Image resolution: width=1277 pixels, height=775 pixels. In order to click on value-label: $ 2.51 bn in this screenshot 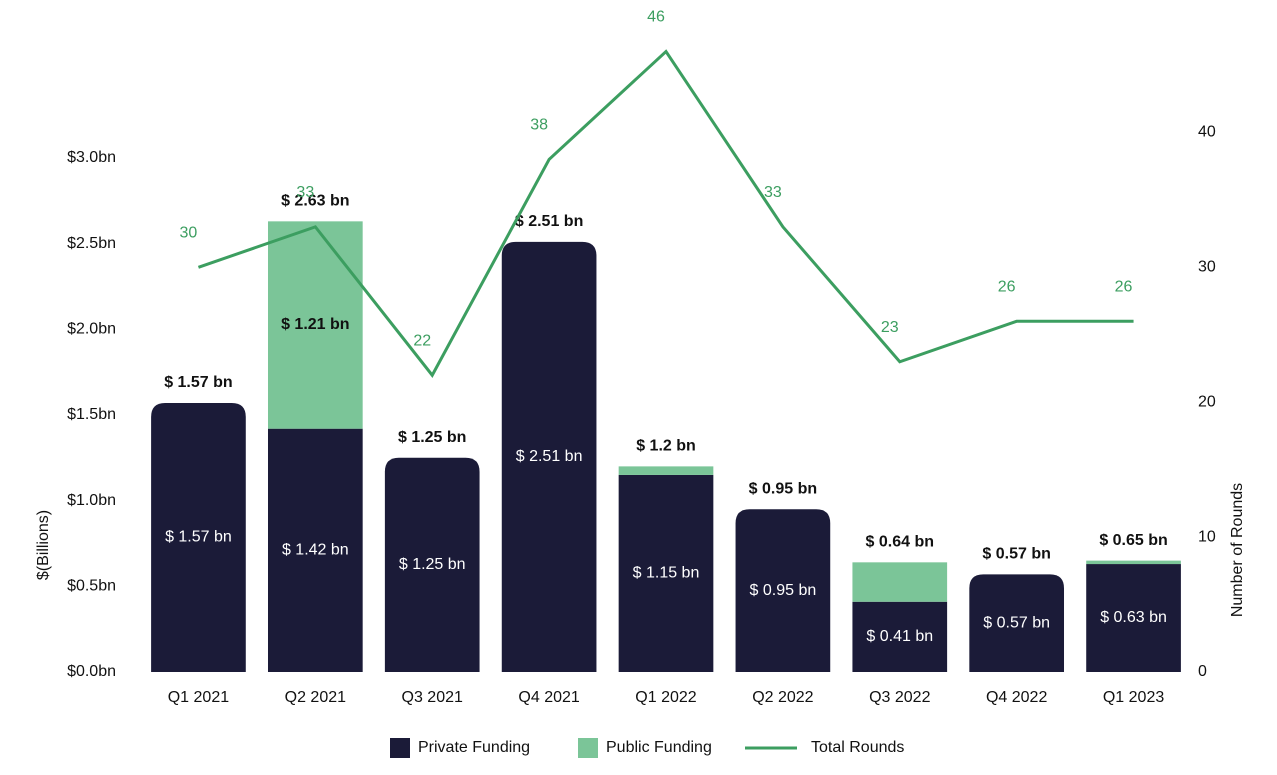, I will do `click(549, 456)`.